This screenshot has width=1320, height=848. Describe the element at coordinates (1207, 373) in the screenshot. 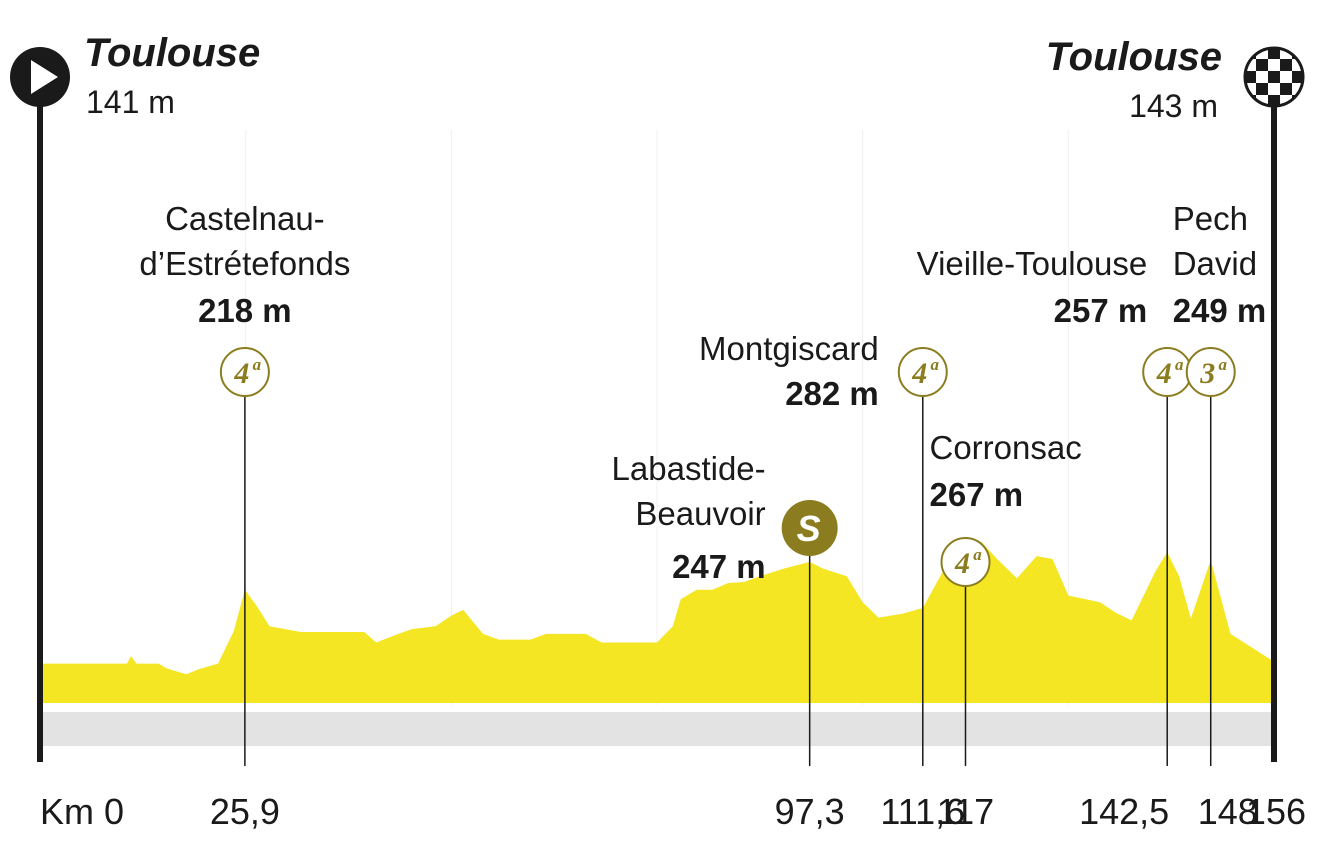

I see `climb-category: 3` at that location.